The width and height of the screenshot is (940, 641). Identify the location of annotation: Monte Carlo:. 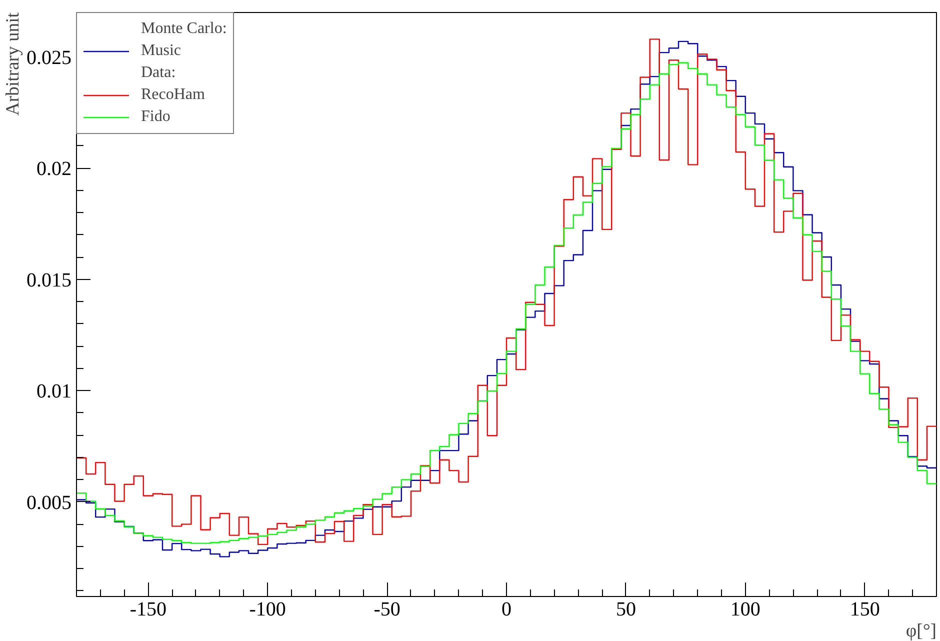
(184, 29).